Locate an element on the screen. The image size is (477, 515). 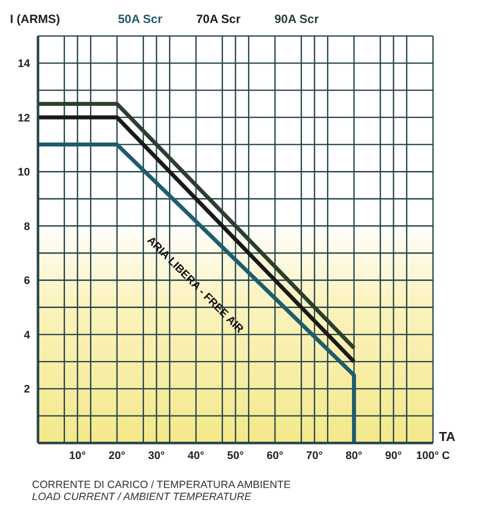
x-tick-label: 40° is located at coordinates (196, 456).